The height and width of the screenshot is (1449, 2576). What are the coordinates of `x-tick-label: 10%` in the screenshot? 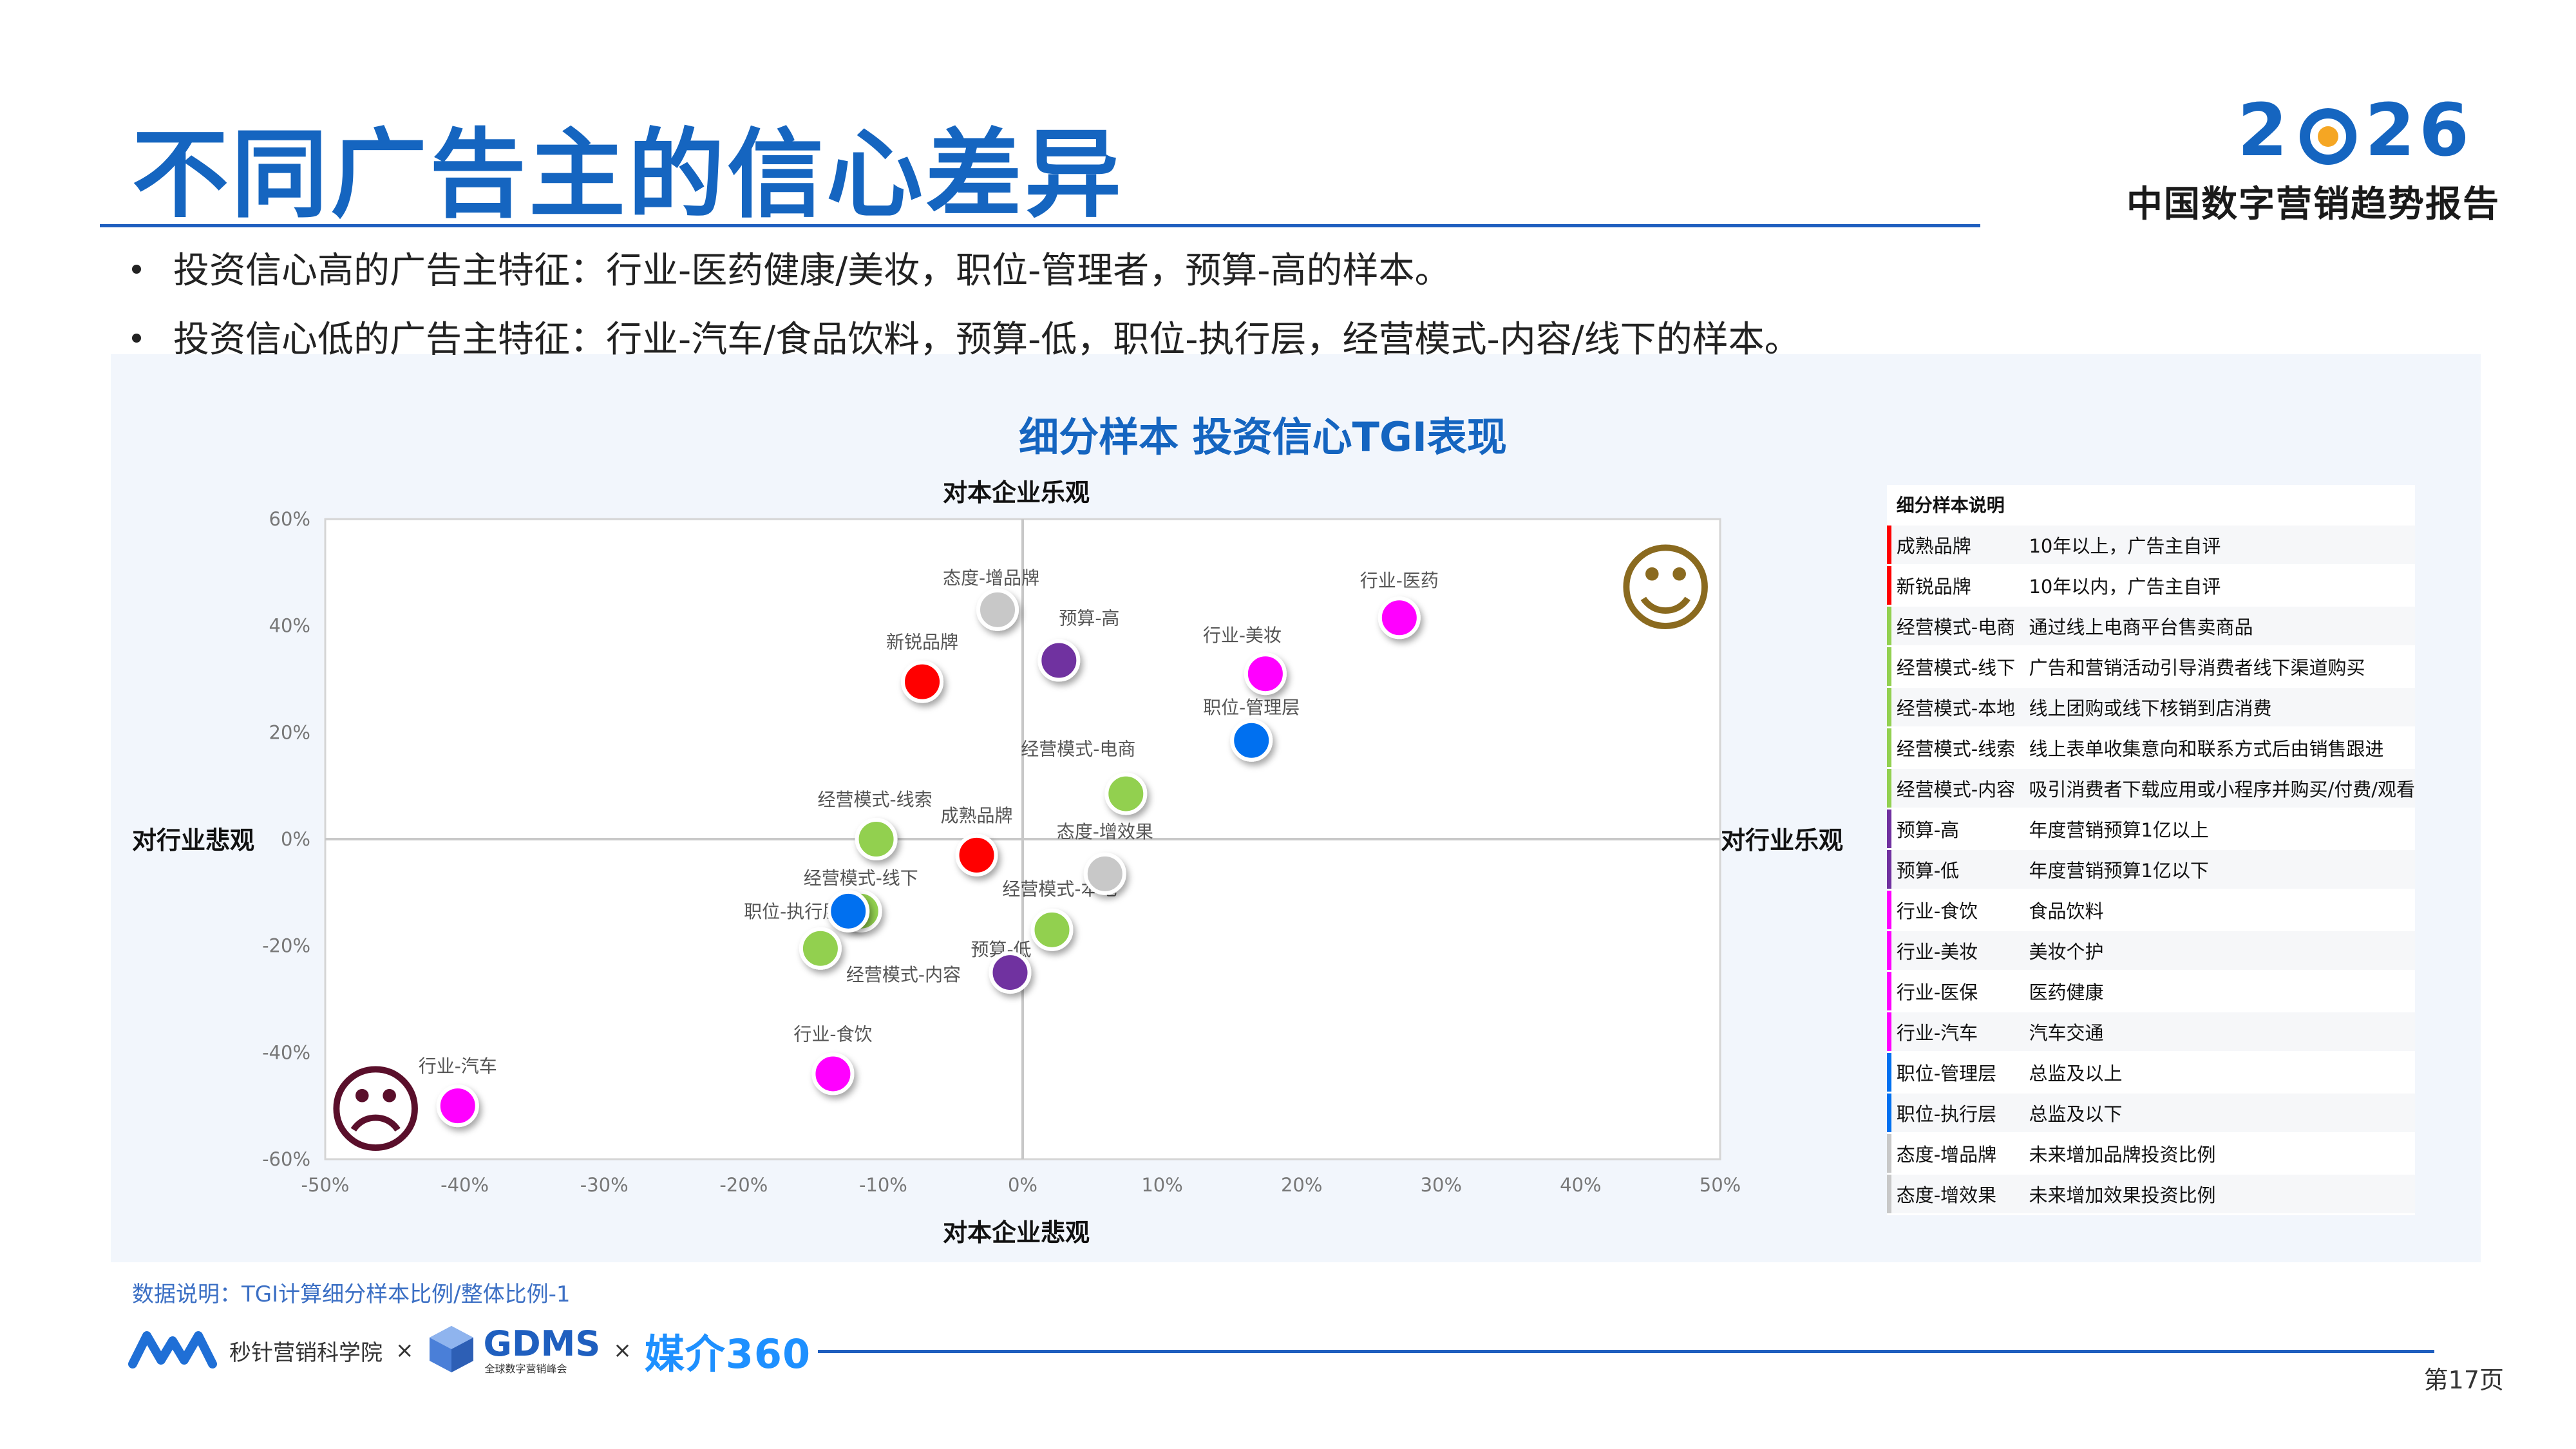 It's located at (1161, 1185).